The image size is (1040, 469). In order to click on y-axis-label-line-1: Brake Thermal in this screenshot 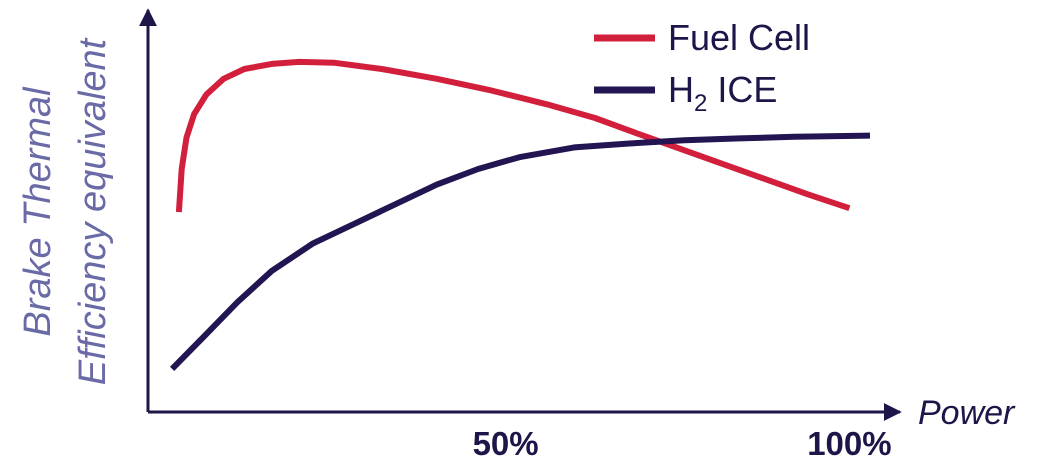, I will do `click(38, 211)`.